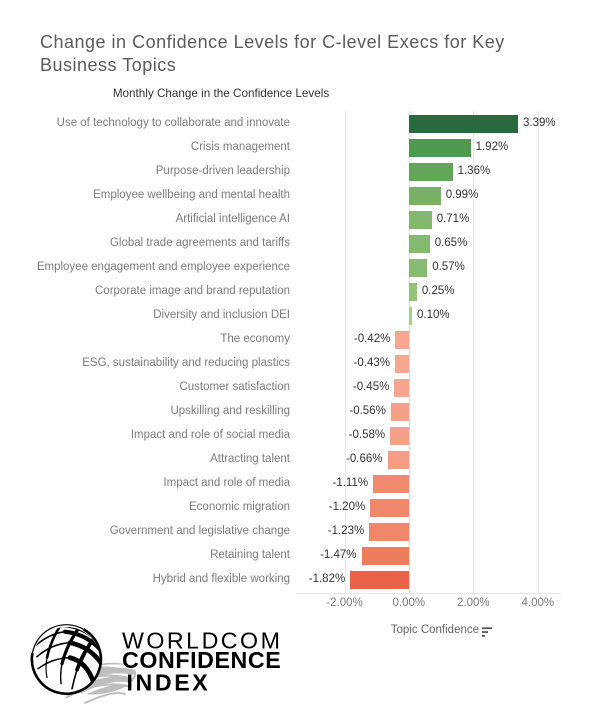 This screenshot has height=720, width=600. I want to click on svg-text: INDEX, so click(169, 683).